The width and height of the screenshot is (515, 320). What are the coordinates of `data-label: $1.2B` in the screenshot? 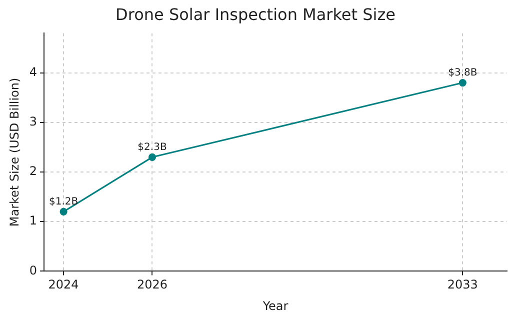 It's located at (63, 202).